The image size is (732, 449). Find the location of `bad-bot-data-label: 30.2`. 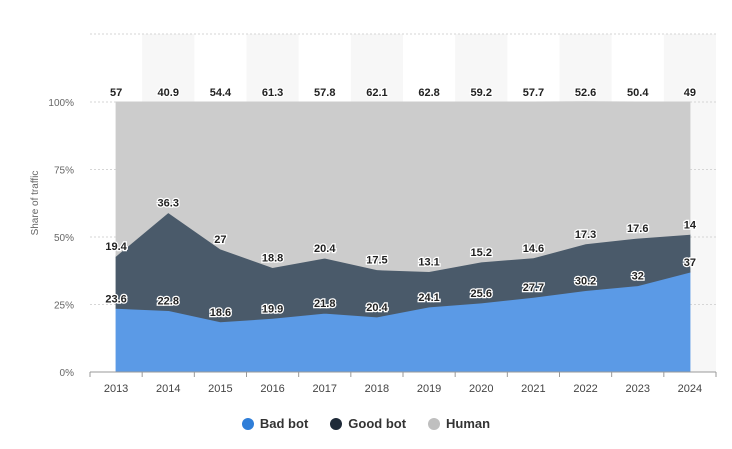

bad-bot-data-label: 30.2 is located at coordinates (585, 281).